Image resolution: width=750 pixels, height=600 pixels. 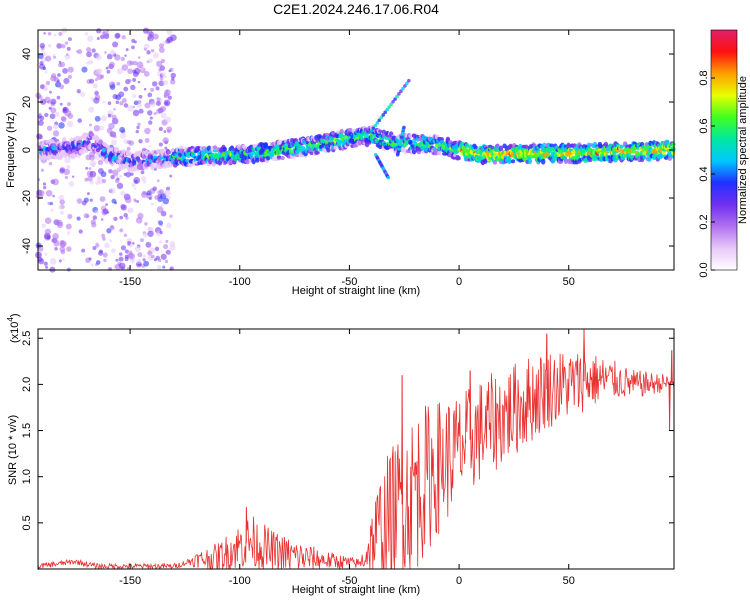 I want to click on snr-scale-label: (x104), so click(x=13, y=328).